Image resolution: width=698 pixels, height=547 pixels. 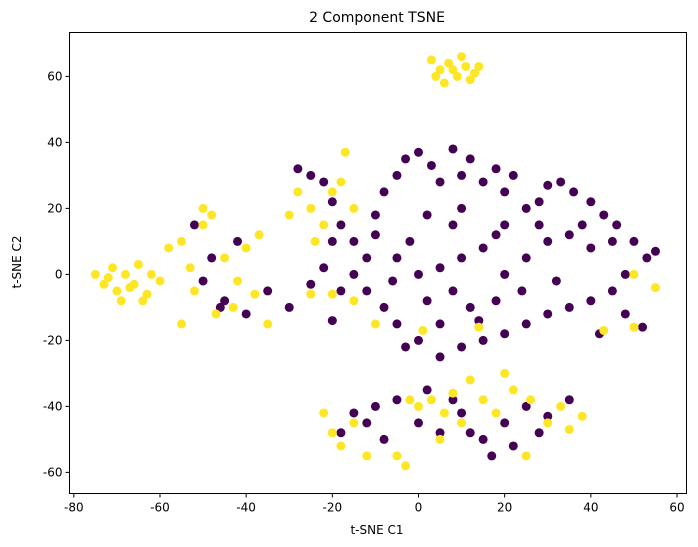 I want to click on chart-title: 2 Component TSNE, so click(x=377, y=18).